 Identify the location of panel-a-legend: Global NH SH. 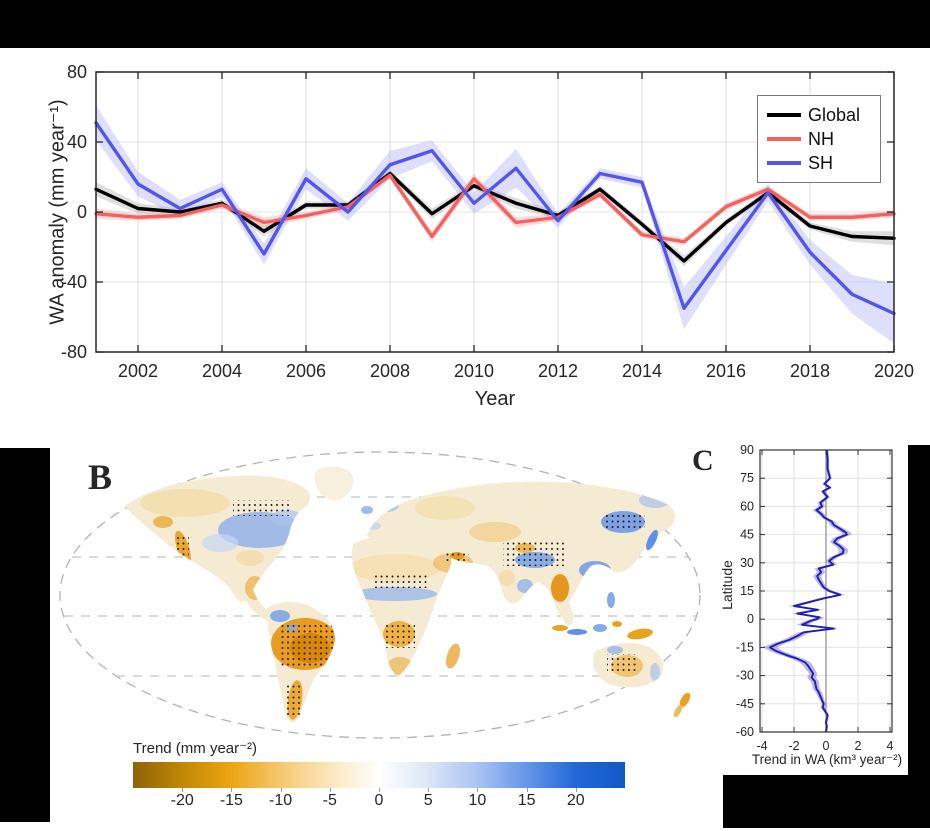
(819, 139).